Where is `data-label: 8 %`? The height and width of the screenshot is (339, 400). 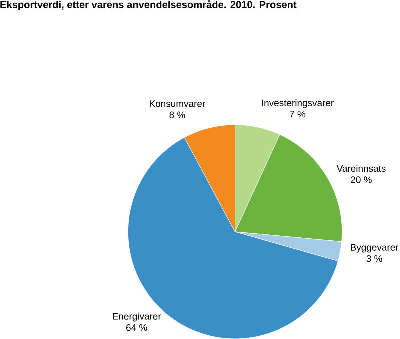
data-label: 8 % is located at coordinates (178, 115).